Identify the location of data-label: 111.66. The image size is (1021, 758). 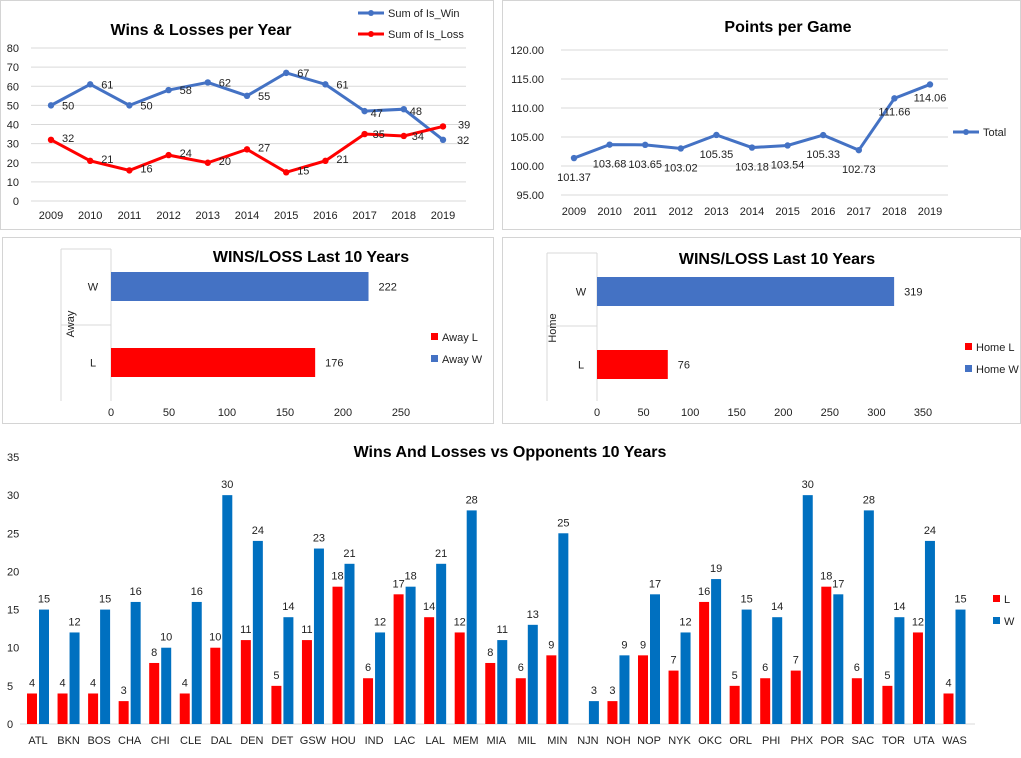
(894, 112).